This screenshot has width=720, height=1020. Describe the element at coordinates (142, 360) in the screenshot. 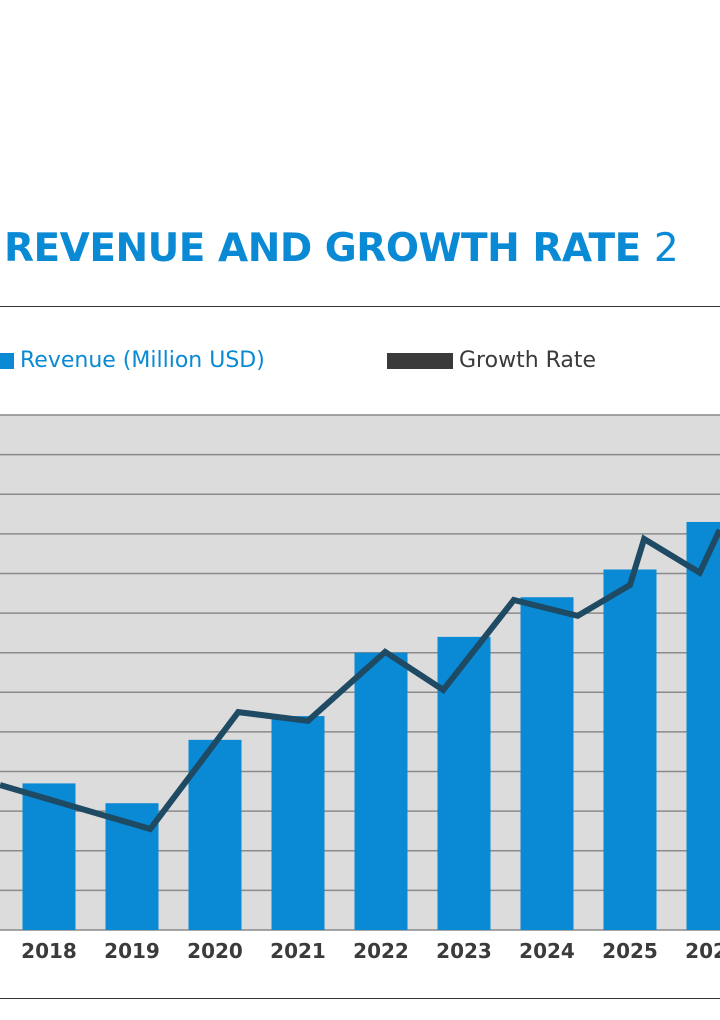

I see `legend-label-revenue: Revenue (Million USD)` at that location.